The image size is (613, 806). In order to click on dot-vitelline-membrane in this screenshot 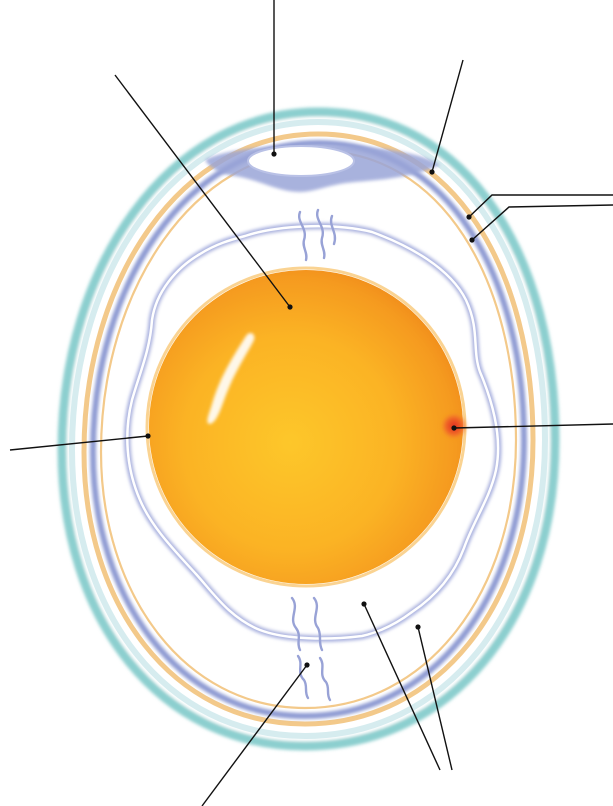, I will do `click(148, 436)`.